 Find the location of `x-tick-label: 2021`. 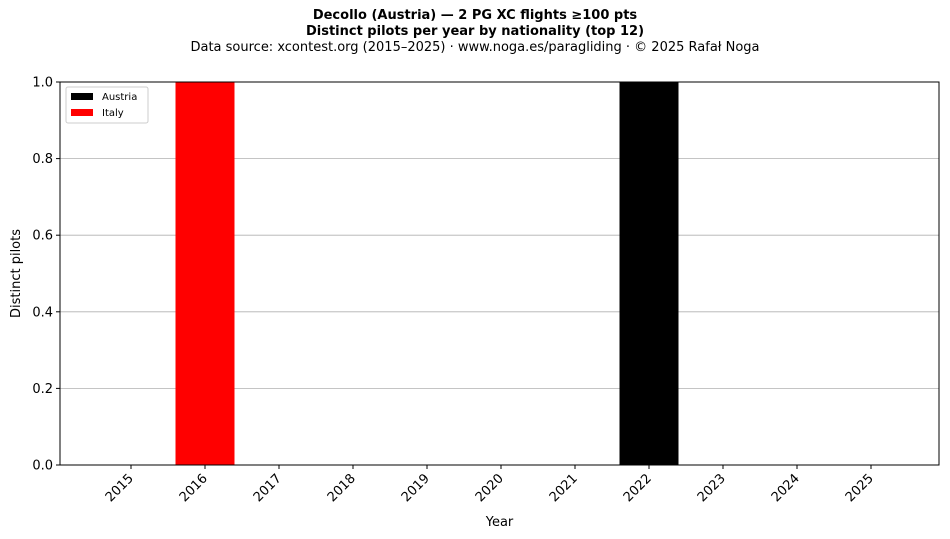

x-tick-label: 2021 is located at coordinates (564, 488).